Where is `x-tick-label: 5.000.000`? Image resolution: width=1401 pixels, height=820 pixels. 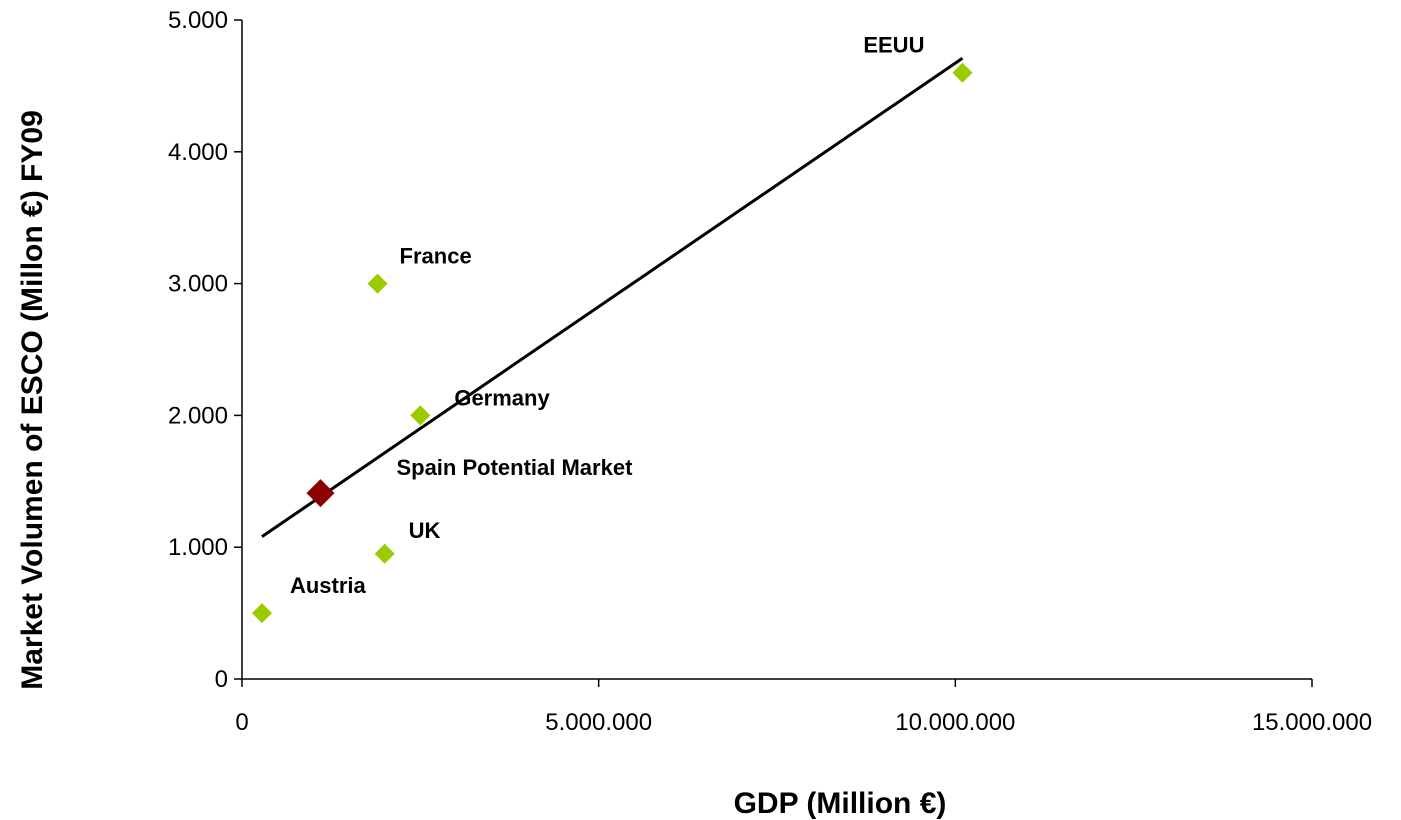 x-tick-label: 5.000.000 is located at coordinates (598, 722).